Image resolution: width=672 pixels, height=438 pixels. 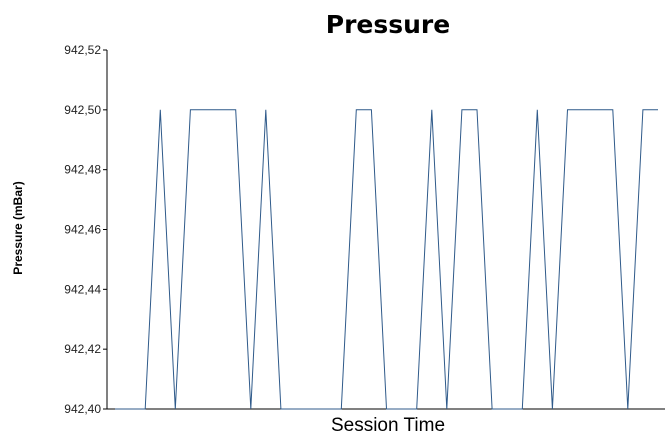 What do you see at coordinates (82, 170) in the screenshot?
I see `y-tick-label: 942,48` at bounding box center [82, 170].